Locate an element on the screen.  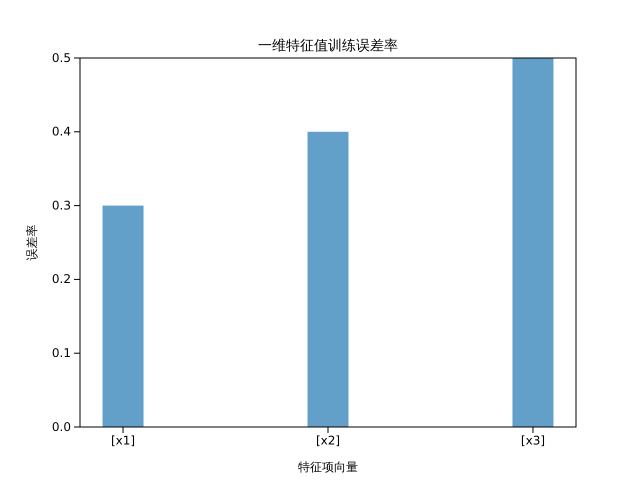
y-tick-label: 0.1 is located at coordinates (61, 353).